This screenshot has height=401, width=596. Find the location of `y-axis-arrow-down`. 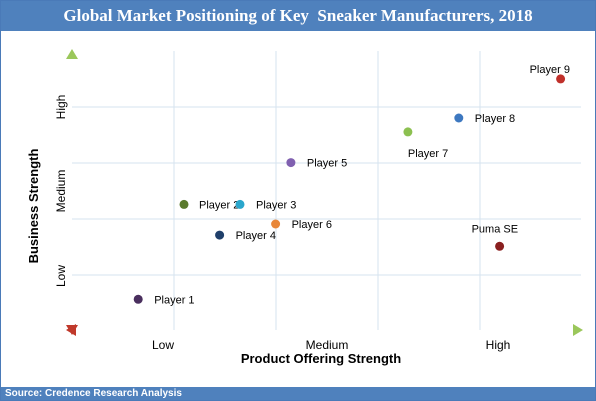

y-axis-arrow-down is located at coordinates (72, 330).